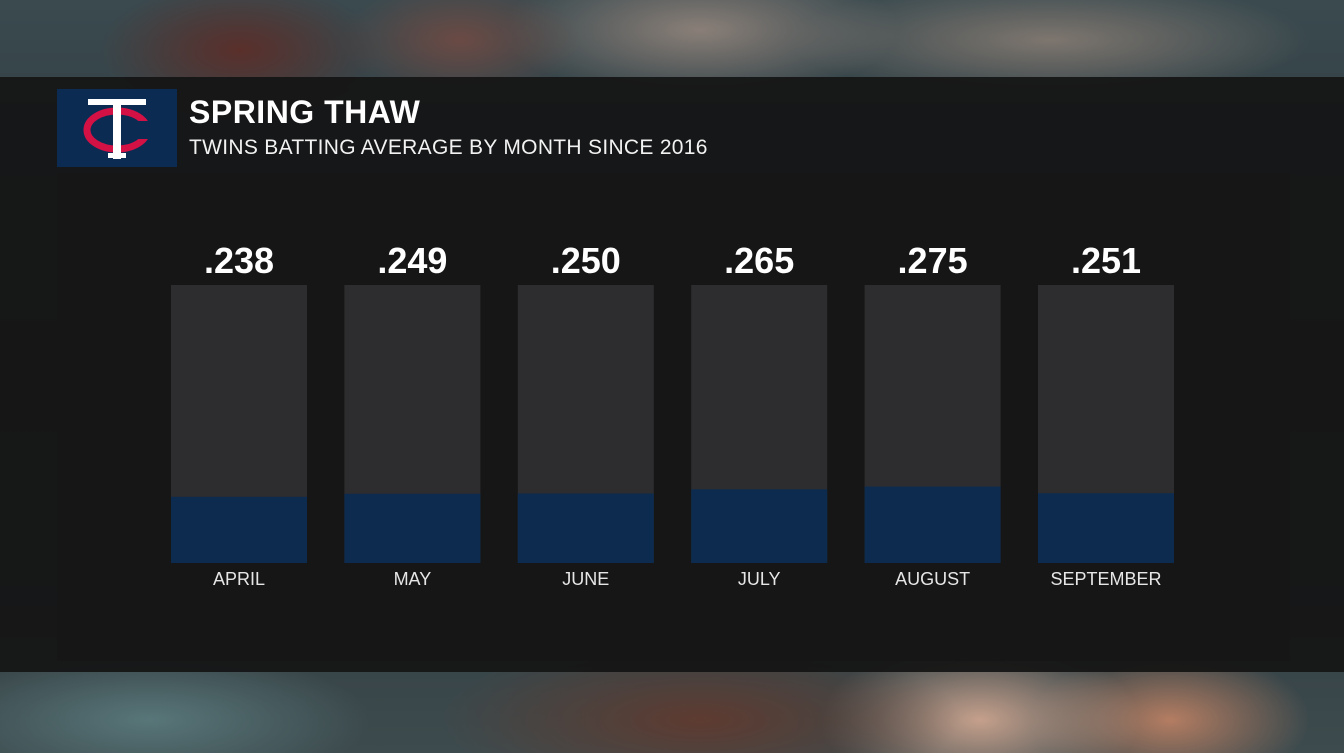 This screenshot has width=1344, height=753. Describe the element at coordinates (412, 528) in the screenshot. I see `bar-may` at that location.